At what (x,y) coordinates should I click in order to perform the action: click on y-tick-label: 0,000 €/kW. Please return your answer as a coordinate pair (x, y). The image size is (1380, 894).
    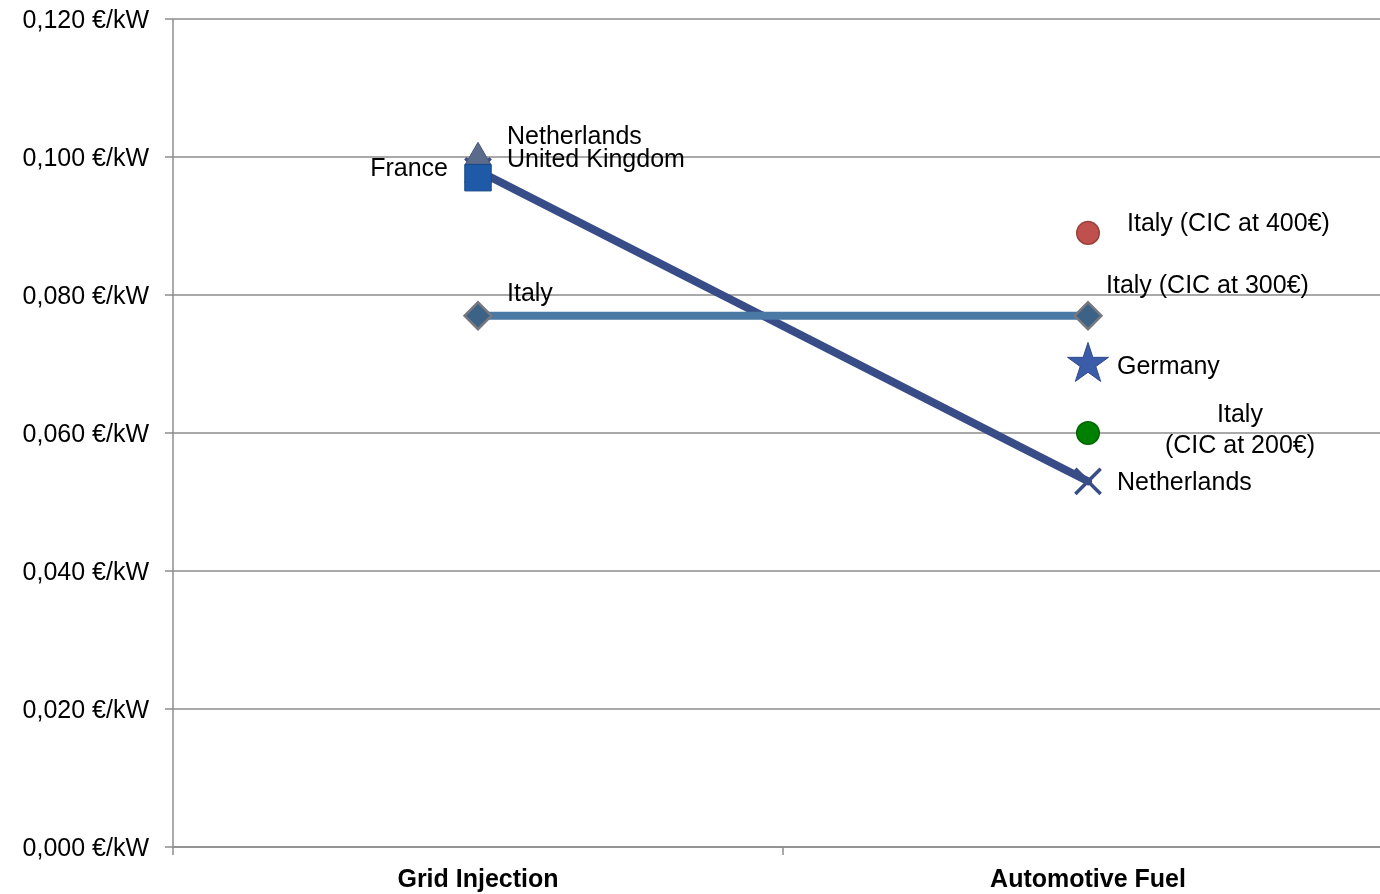
    Looking at the image, I should click on (86, 847).